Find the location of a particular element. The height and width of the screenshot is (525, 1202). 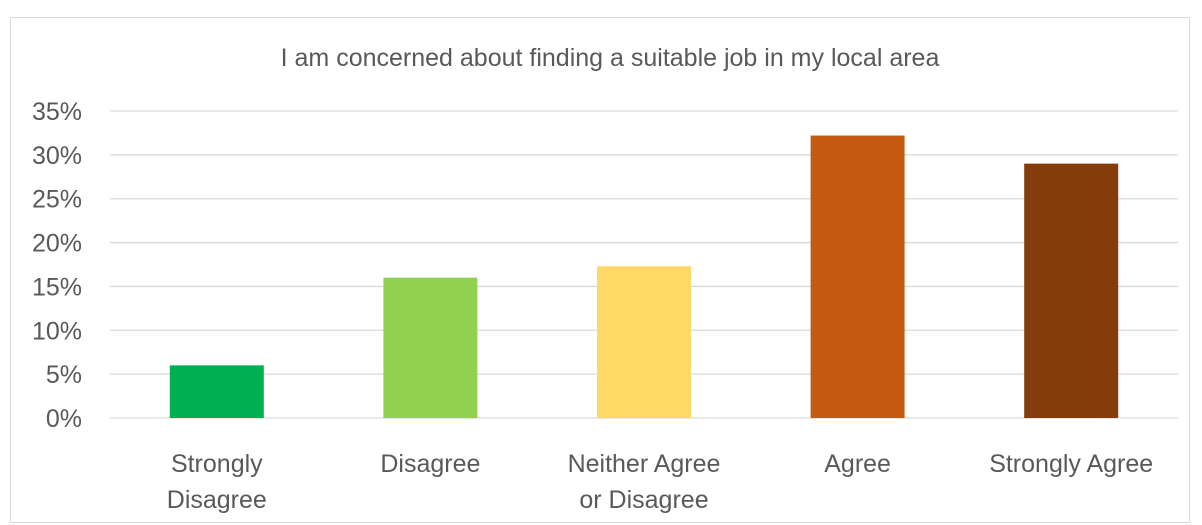

x-category-label-line: Strongly Agree is located at coordinates (1071, 464).